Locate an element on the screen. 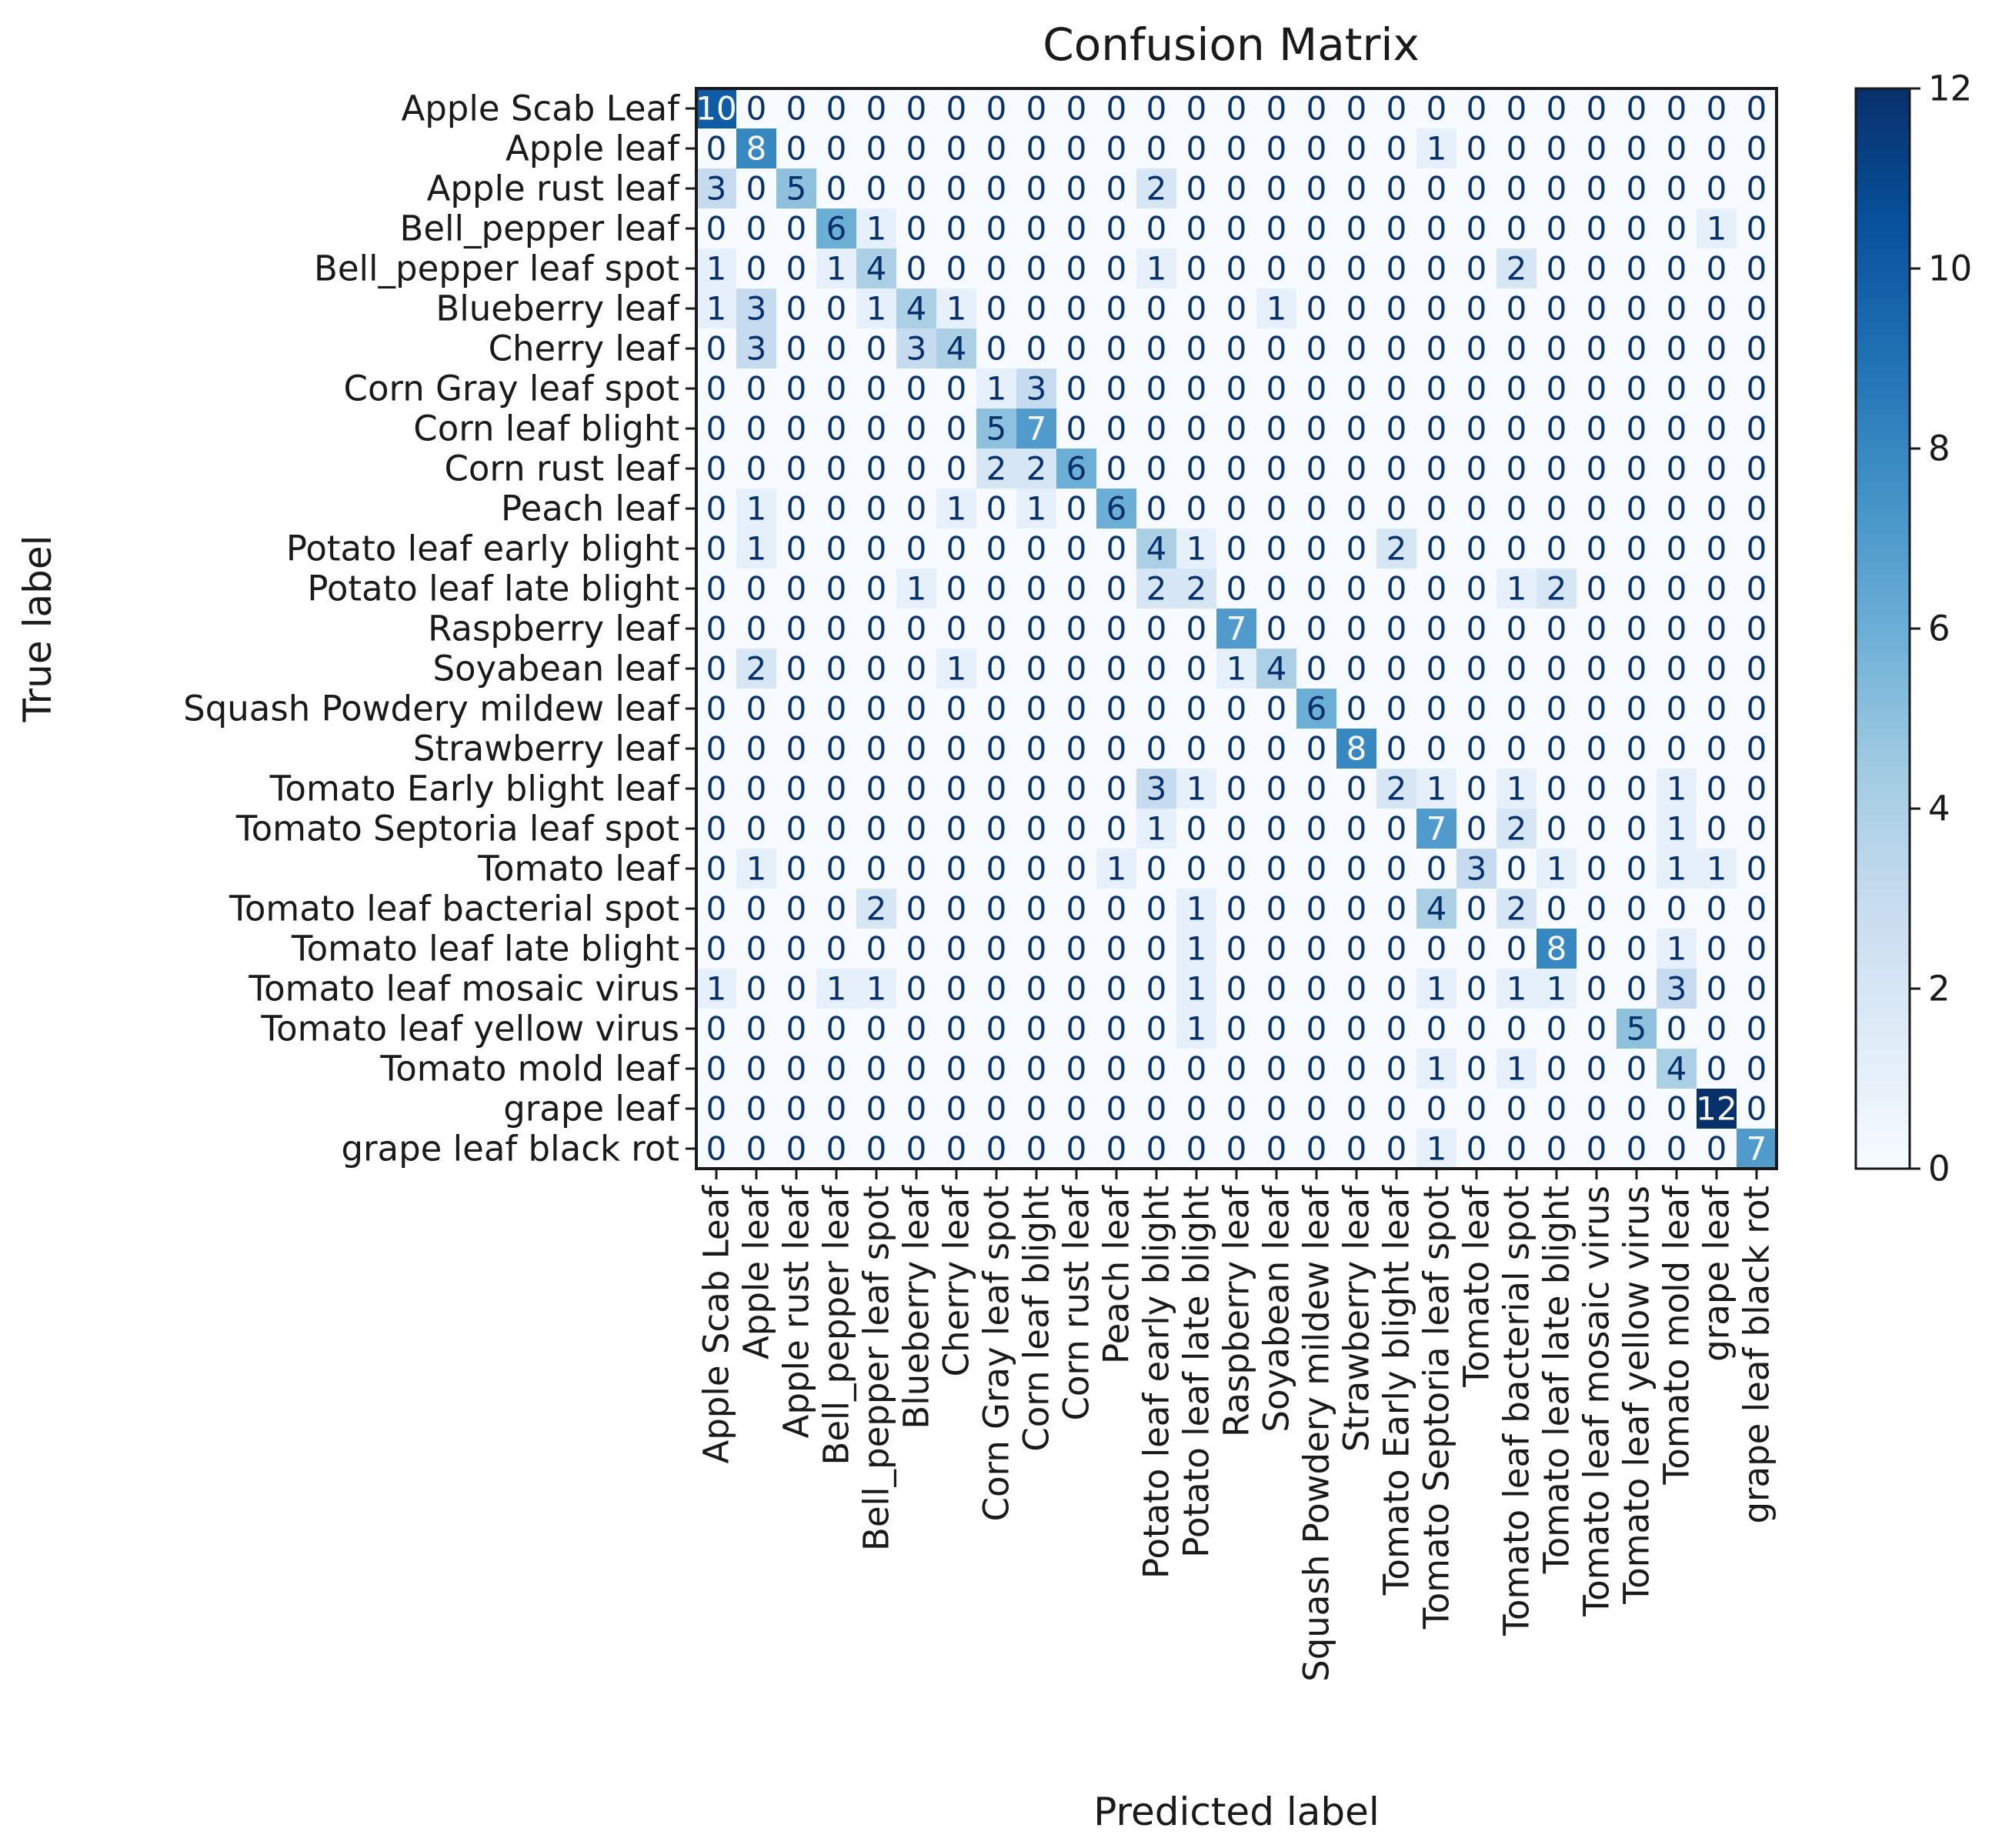  y-tick-label: Corn leaf blight is located at coordinates (546, 429).